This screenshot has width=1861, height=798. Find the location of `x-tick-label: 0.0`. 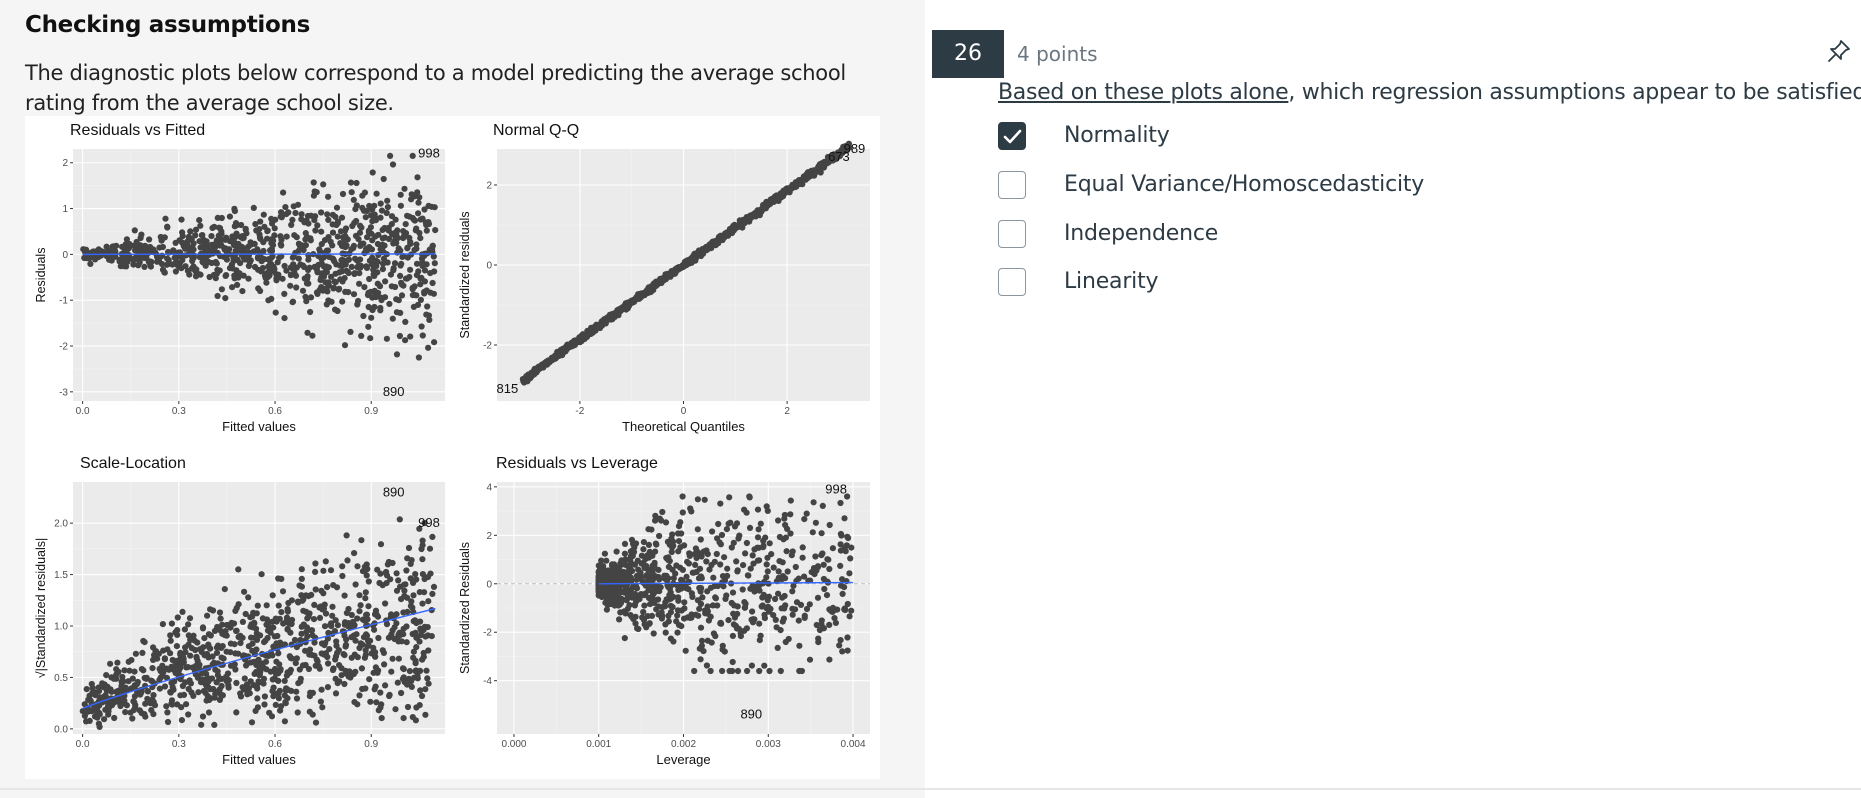

x-tick-label: 0.0 is located at coordinates (83, 411).